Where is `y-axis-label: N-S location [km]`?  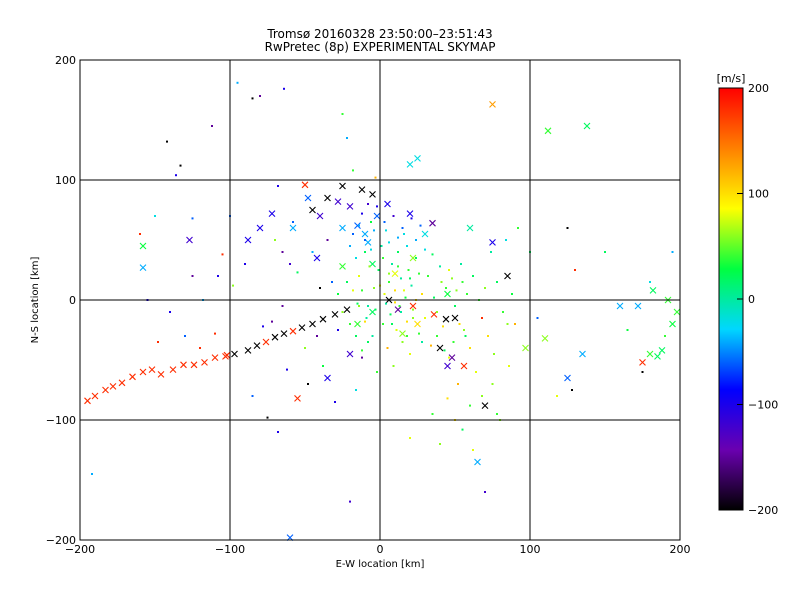 y-axis-label: N-S location [km] is located at coordinates (35, 300).